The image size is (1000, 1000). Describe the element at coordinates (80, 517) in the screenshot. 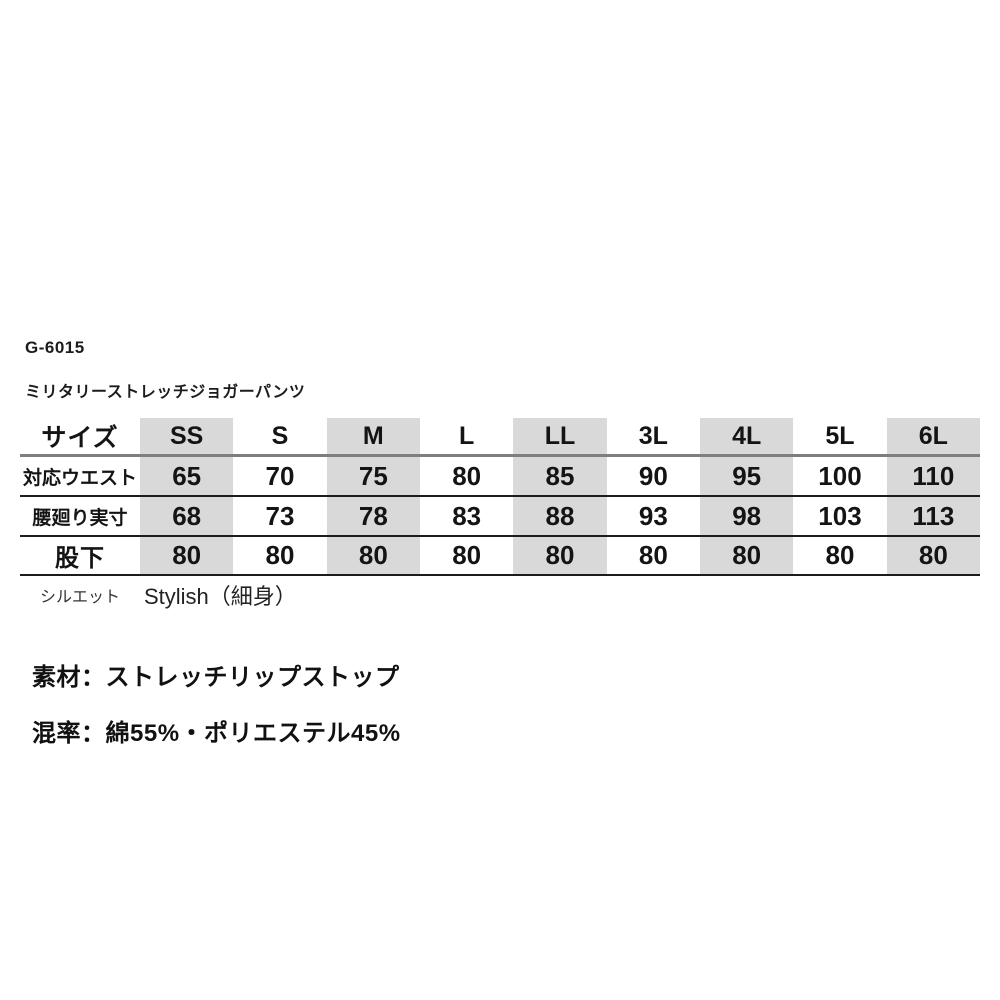

I see `row-label: 腰廻り実寸` at that location.